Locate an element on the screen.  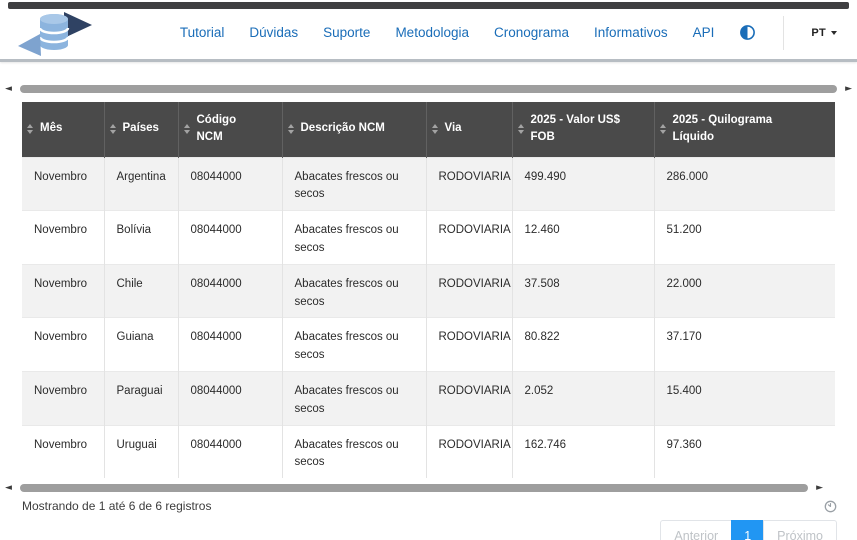
nav-suporte: Suporte is located at coordinates (347, 32).